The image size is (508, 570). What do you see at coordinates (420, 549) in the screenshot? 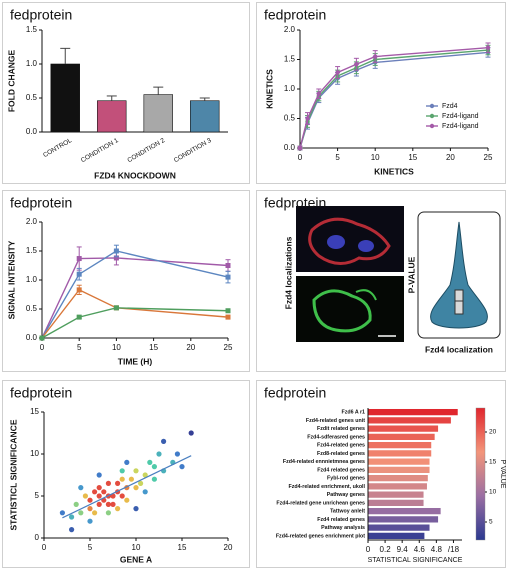
I see `x-tick-label: 4.6` at bounding box center [420, 549].